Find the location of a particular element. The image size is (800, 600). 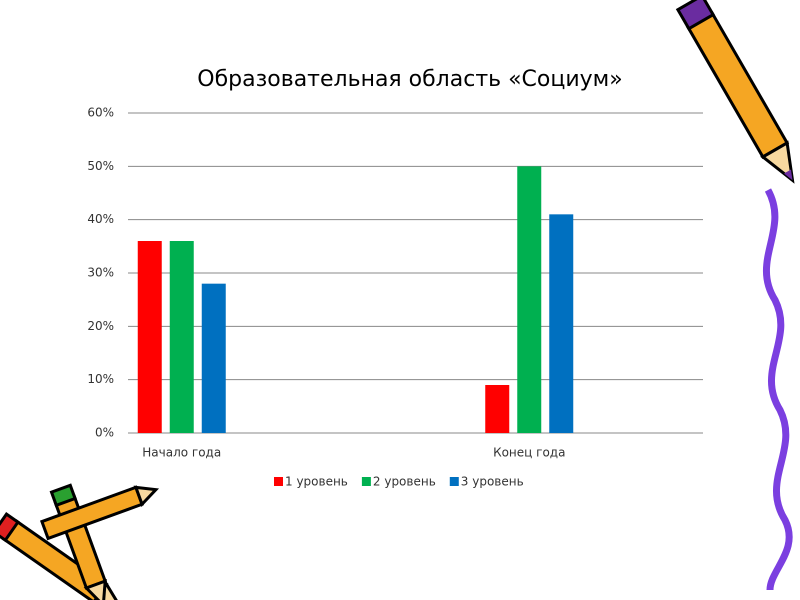

x-tick-label: Конец года is located at coordinates (529, 453).